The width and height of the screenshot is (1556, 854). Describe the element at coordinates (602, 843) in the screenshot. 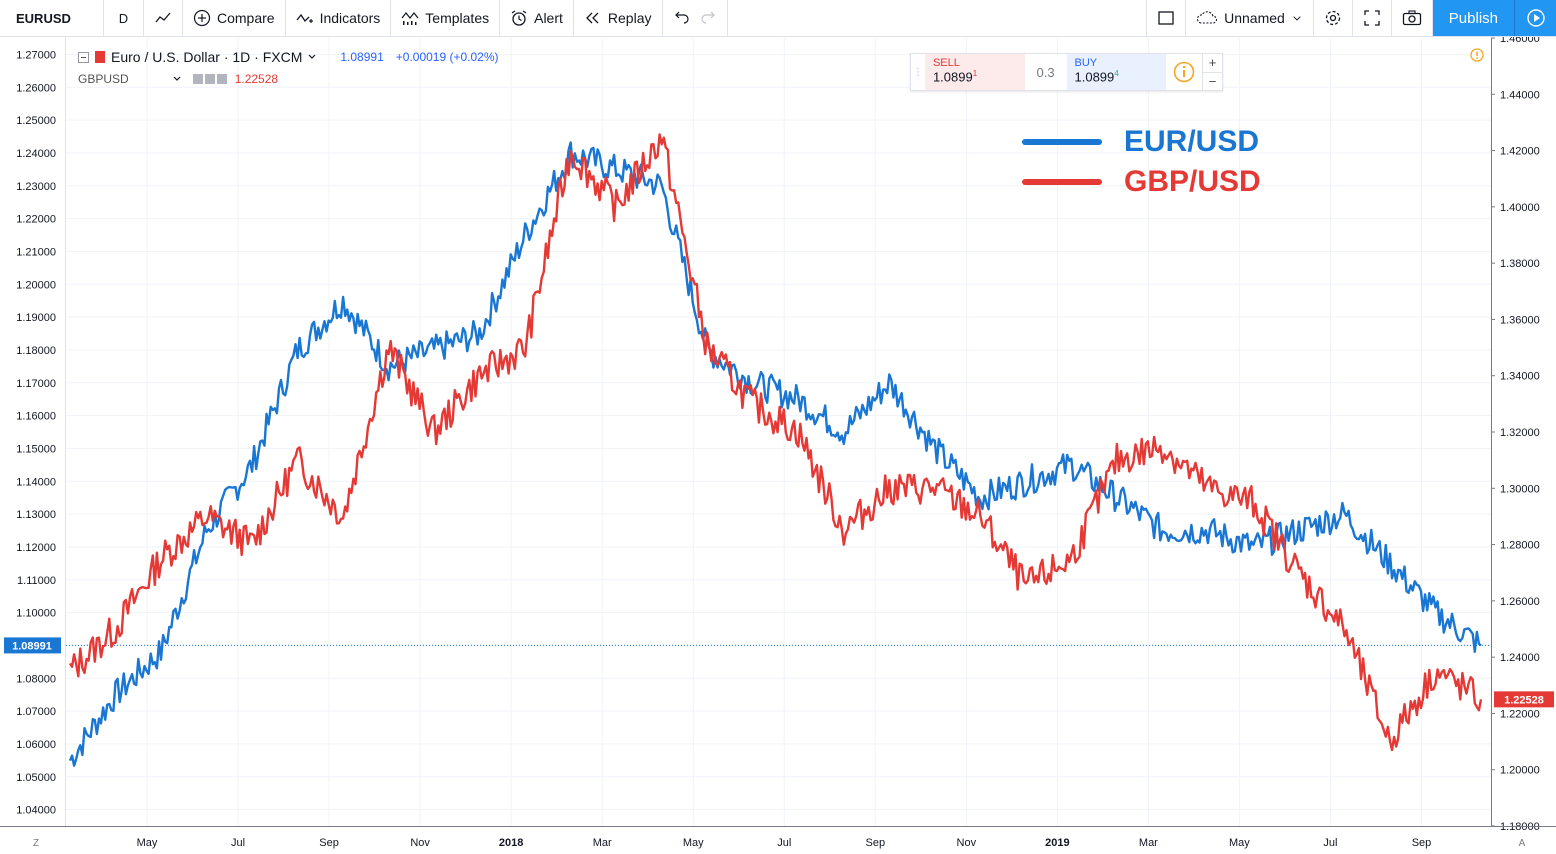

I see `time-tick-label: Mar` at that location.